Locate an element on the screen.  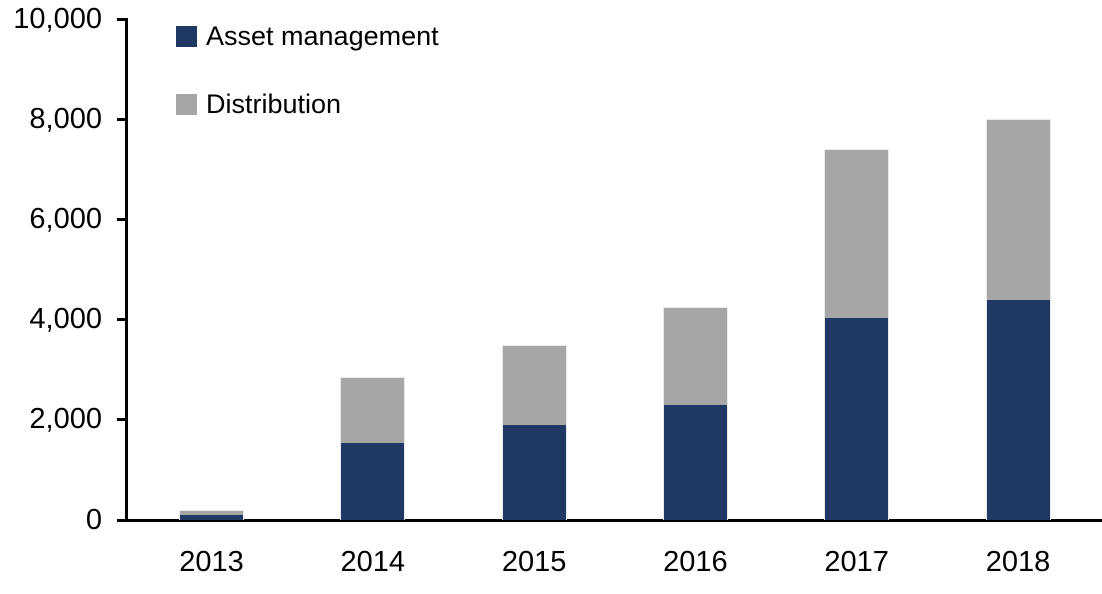
legend: Asset management Distribution is located at coordinates (307, 90).